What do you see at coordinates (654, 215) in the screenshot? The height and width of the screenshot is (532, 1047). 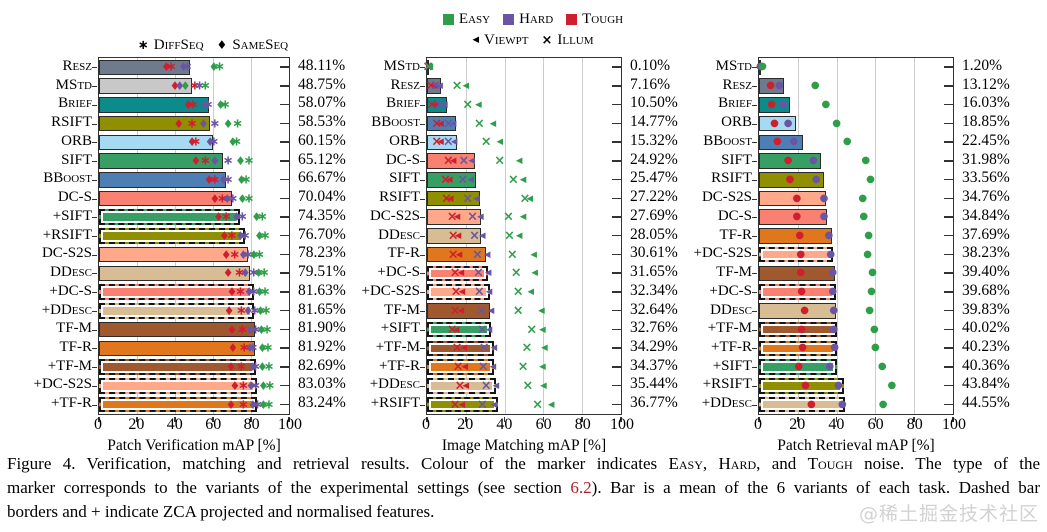 I see `row-value: 27.69%` at bounding box center [654, 215].